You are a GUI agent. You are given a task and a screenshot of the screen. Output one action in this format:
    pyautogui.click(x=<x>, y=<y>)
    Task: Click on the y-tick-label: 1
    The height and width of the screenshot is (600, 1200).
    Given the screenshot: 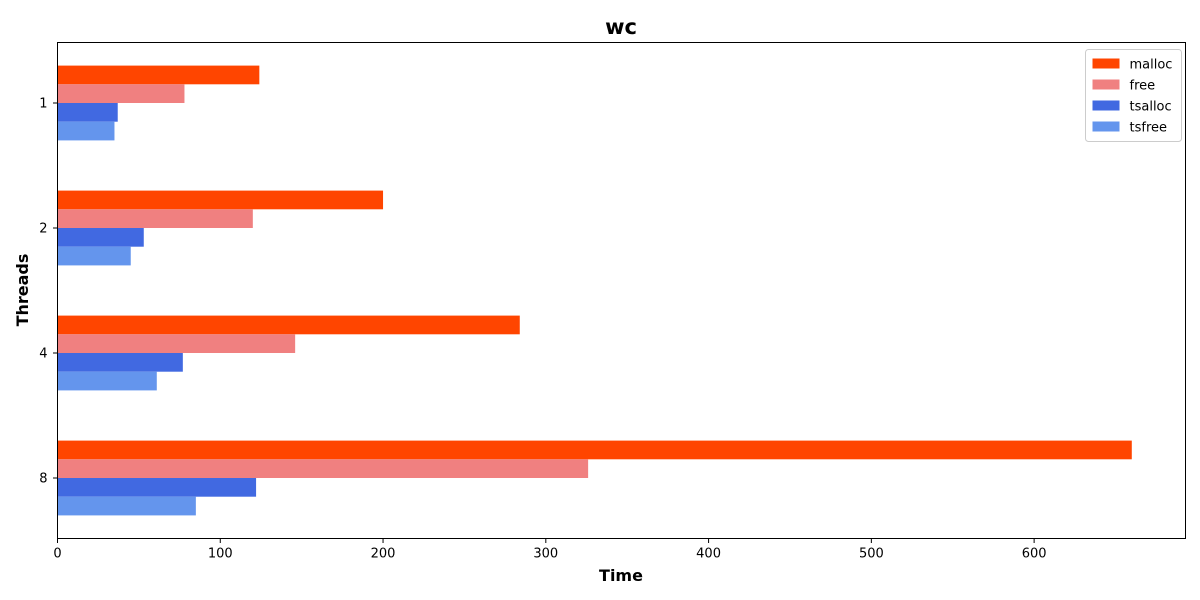 What is the action you would take?
    pyautogui.click(x=43, y=104)
    